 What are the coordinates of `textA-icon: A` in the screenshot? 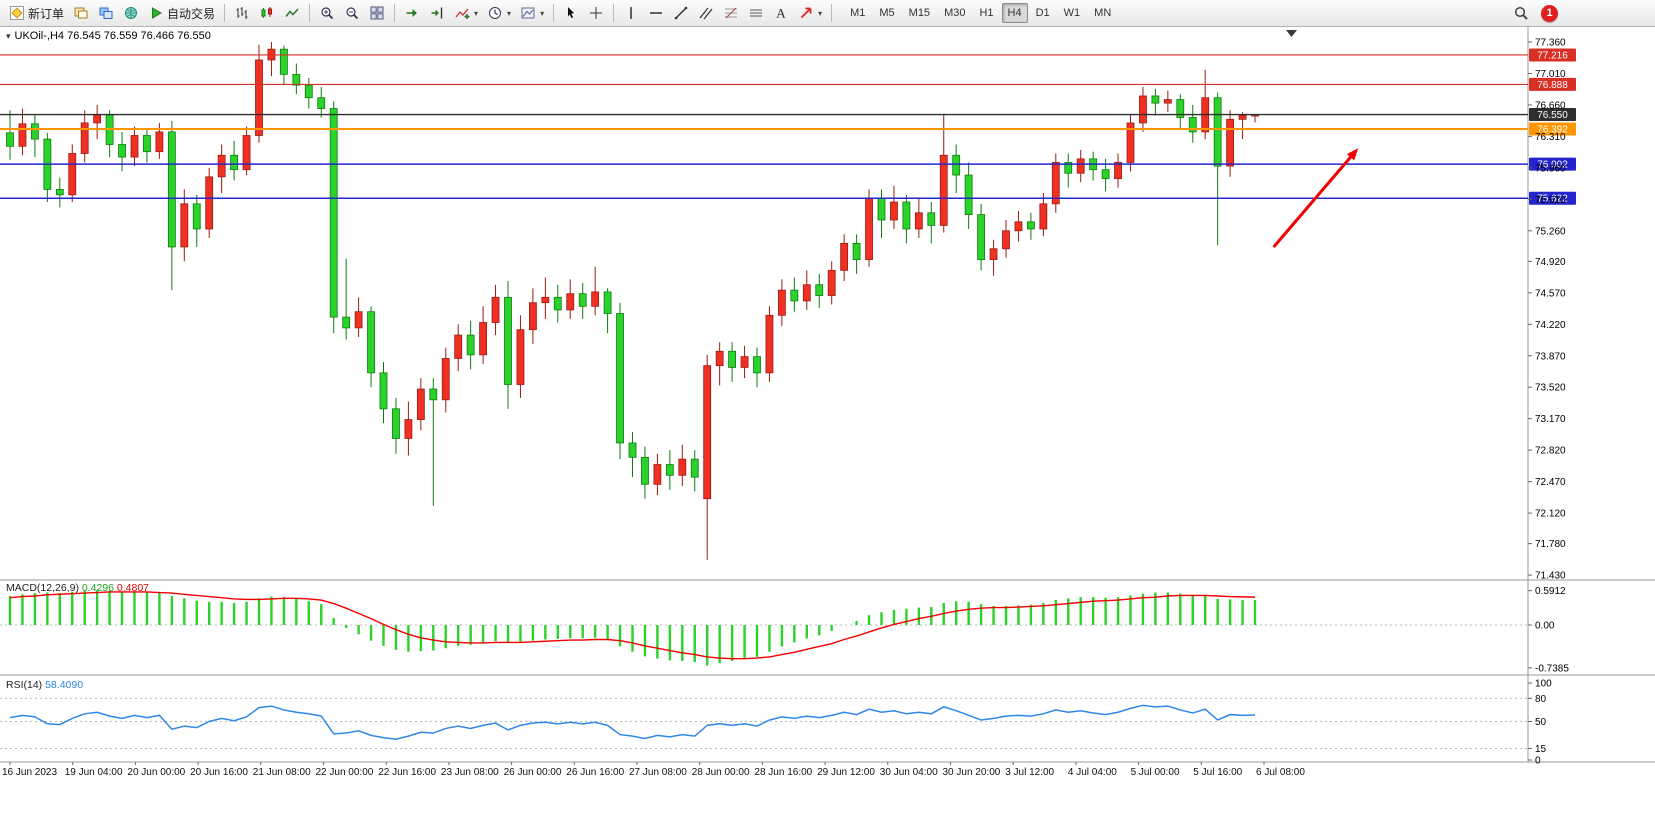 It's located at (781, 13).